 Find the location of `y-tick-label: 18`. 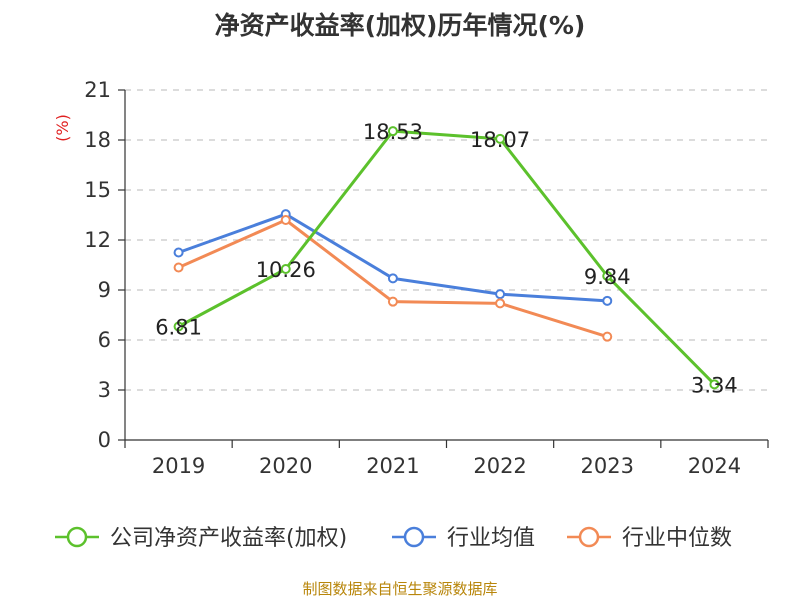

y-tick-label: 18 is located at coordinates (97, 140).